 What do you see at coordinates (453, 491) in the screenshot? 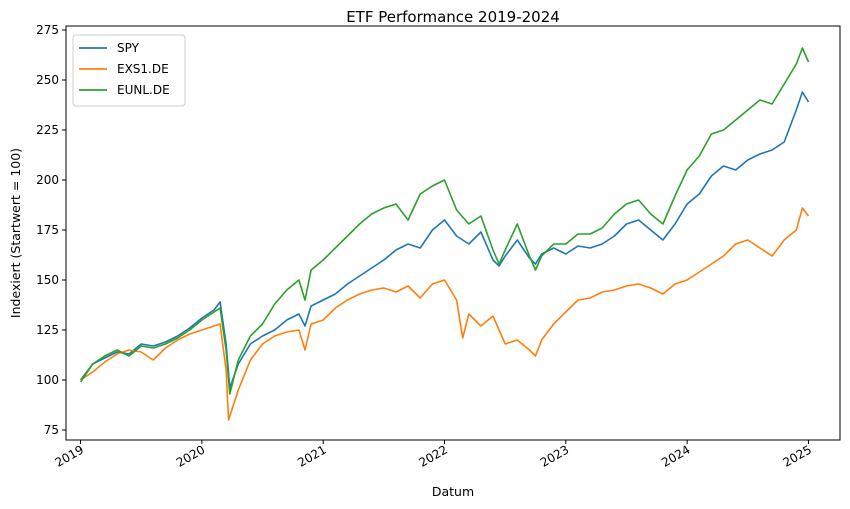
I see `x-axis-label: Datum` at bounding box center [453, 491].